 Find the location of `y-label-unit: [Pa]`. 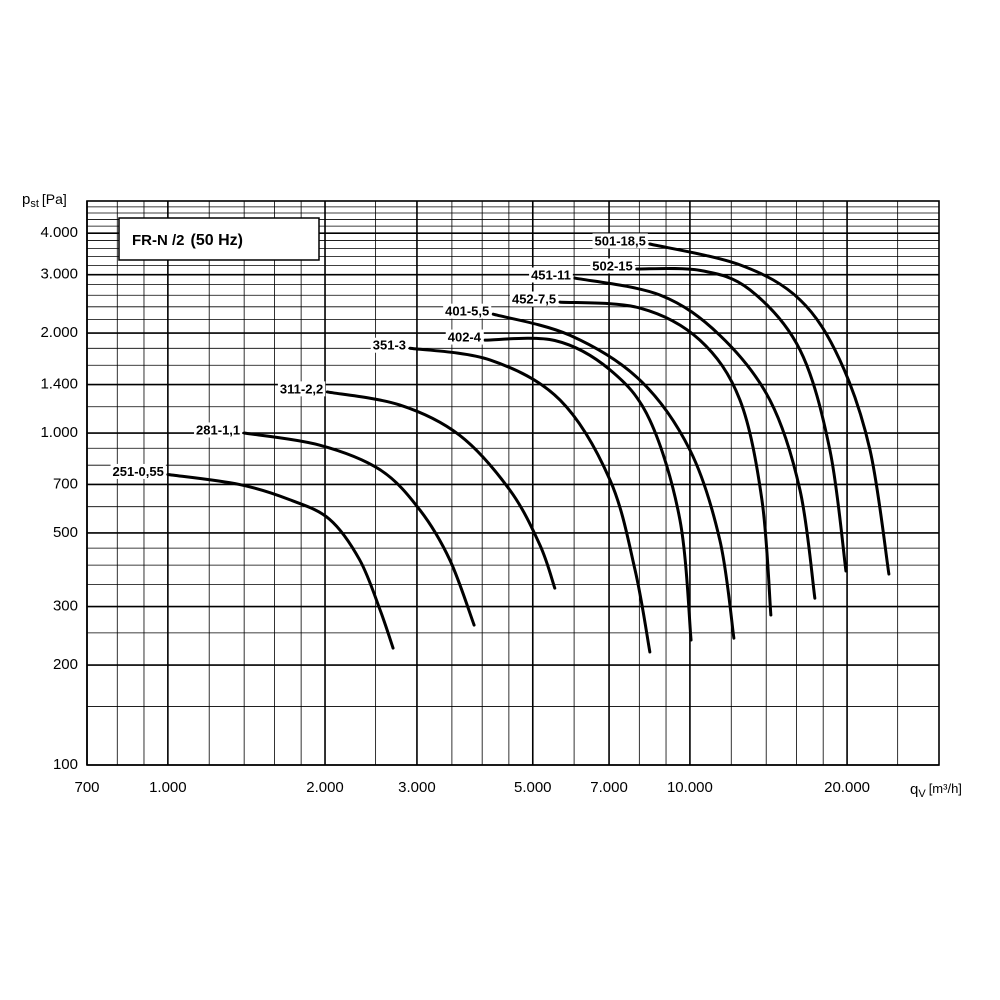

y-label-unit: [Pa] is located at coordinates (54, 199).